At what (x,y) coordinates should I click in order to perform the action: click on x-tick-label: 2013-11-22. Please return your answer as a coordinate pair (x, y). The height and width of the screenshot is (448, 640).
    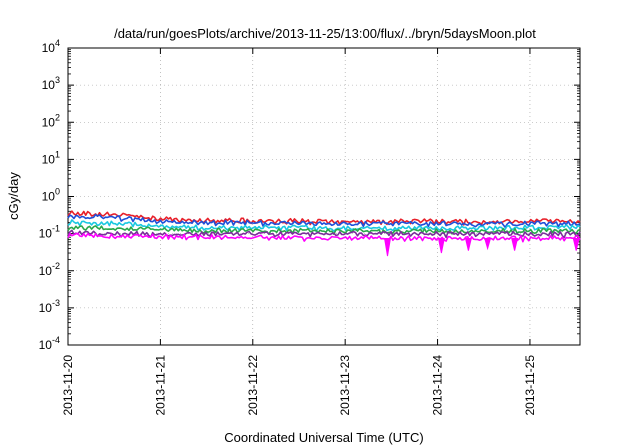
    Looking at the image, I should click on (253, 385).